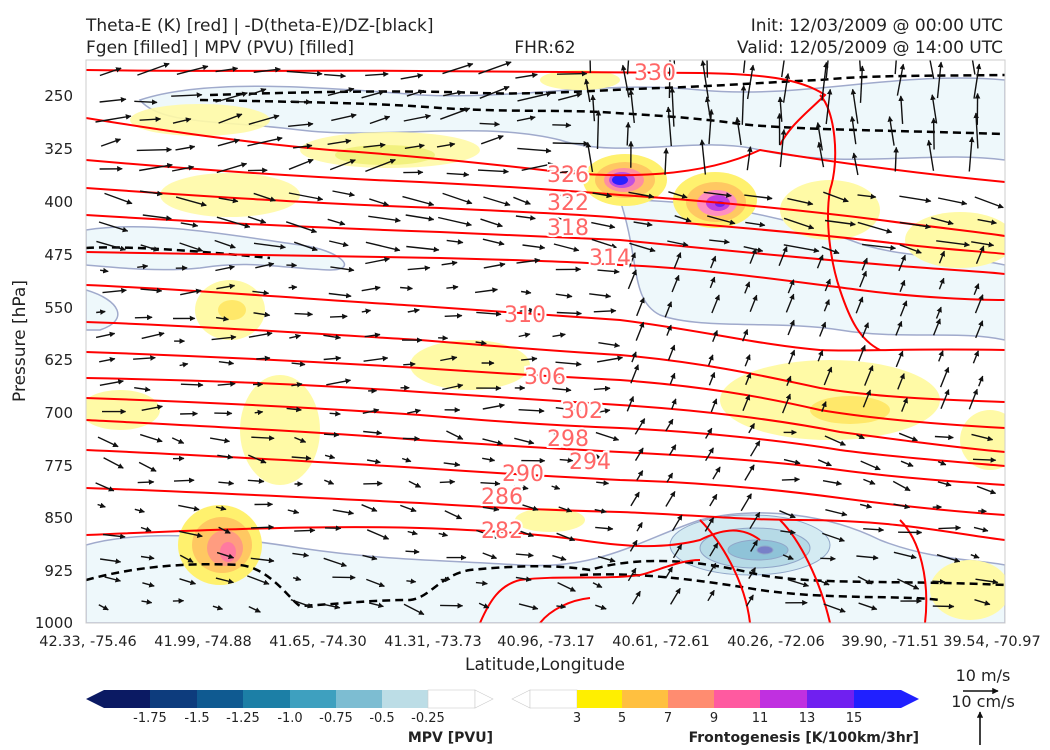  Describe the element at coordinates (58, 308) in the screenshot. I see `y-tick: 550` at that location.